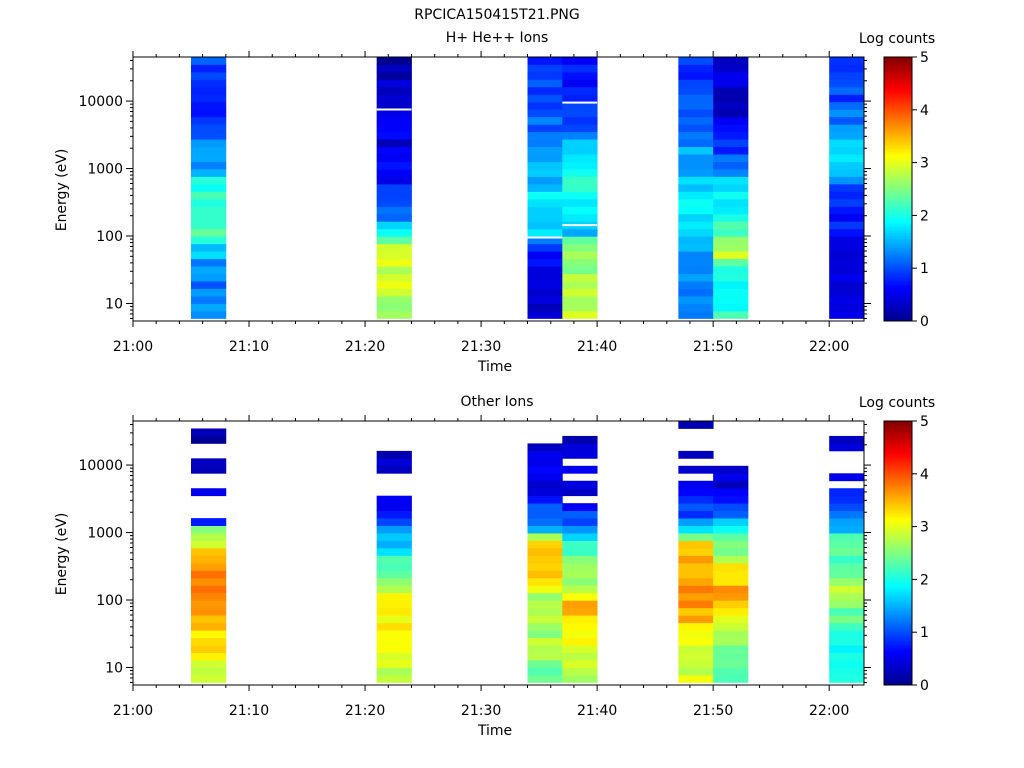 The width and height of the screenshot is (1024, 768). What do you see at coordinates (496, 402) in the screenshot?
I see `panel2-title: Other Ions` at bounding box center [496, 402].